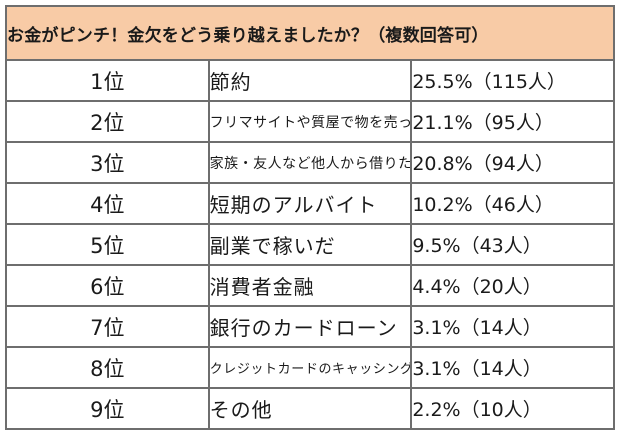 This screenshot has height=444, width=620. I want to click on value-cell: 25.5%（115人）, so click(512, 80).